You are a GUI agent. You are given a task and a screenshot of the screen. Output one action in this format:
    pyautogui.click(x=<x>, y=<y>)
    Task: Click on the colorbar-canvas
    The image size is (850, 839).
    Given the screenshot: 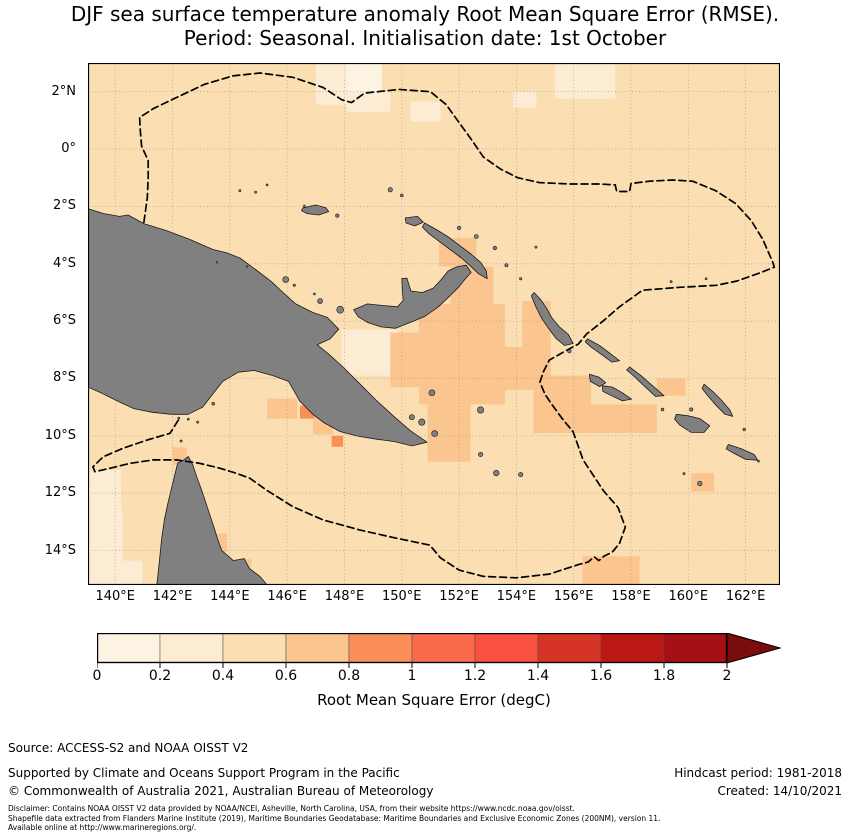 What is the action you would take?
    pyautogui.click(x=439, y=650)
    